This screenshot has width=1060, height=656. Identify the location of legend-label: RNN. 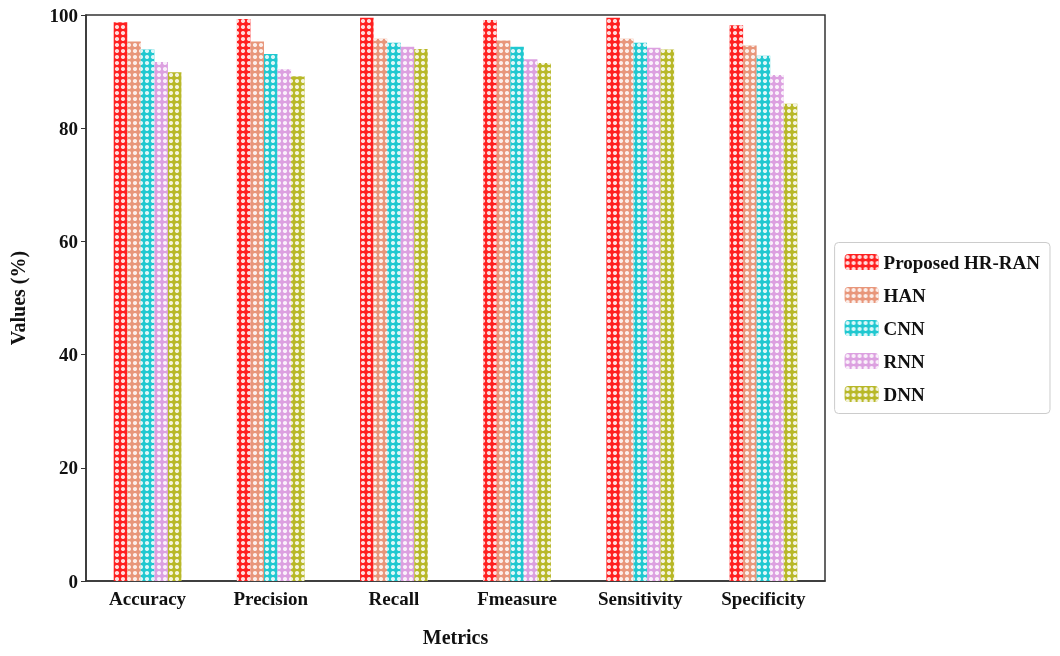
(904, 361).